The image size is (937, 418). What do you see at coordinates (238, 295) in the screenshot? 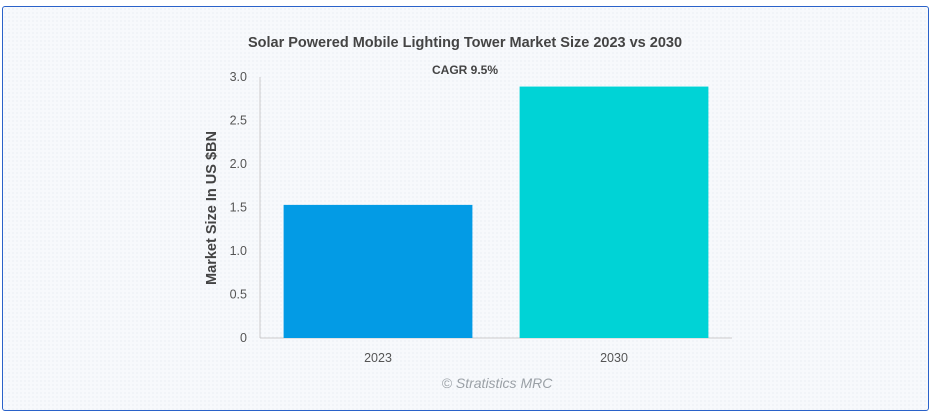
I see `y-tick-label: 0.5` at bounding box center [238, 295].